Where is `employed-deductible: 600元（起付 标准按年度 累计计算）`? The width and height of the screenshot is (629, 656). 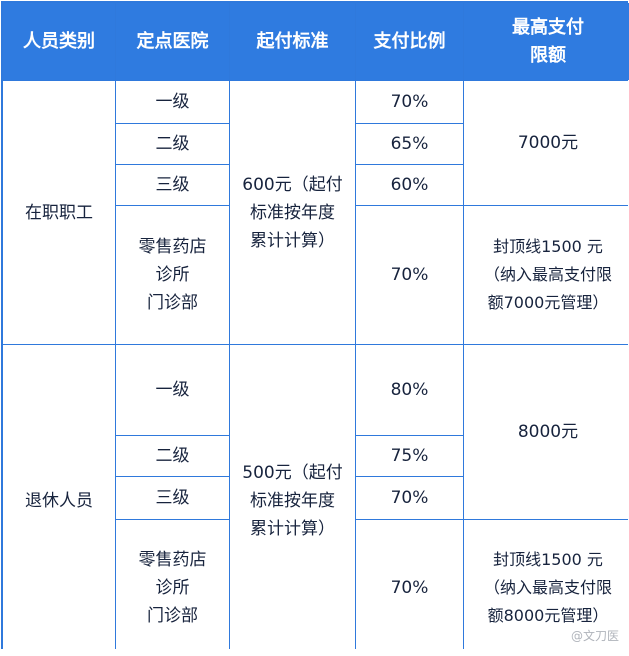 employed-deductible: 600元（起付 标准按年度 累计计算） is located at coordinates (292, 212).